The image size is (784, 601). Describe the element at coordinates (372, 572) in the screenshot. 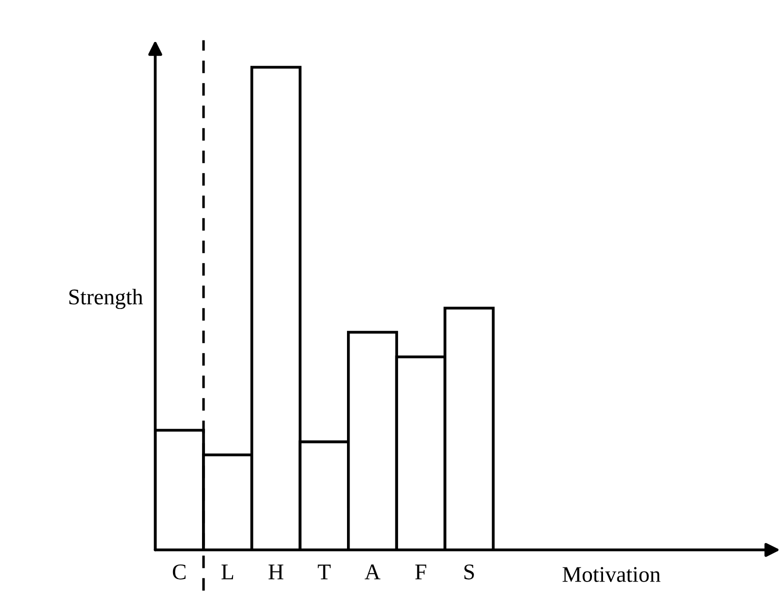

I see `x-tick-label: A` at that location.